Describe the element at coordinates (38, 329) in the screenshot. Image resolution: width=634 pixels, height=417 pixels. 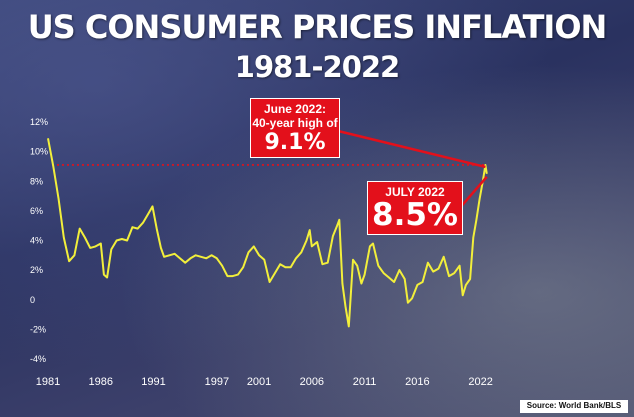
I see `y-tick-label: -2%` at that location.